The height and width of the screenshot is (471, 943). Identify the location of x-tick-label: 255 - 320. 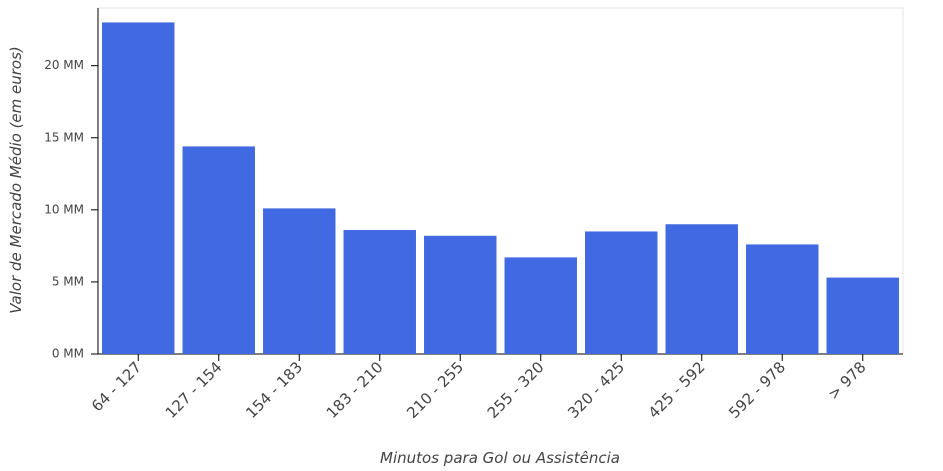
(516, 390).